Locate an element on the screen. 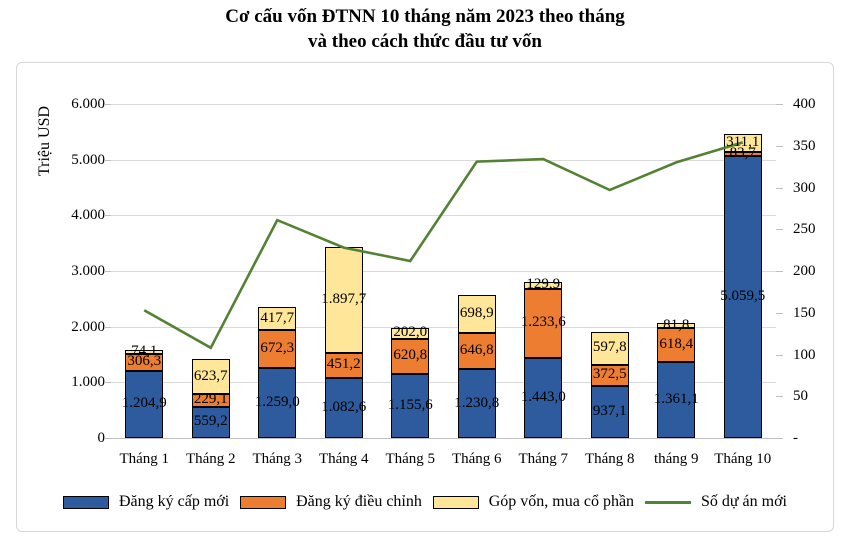 This screenshot has height=548, width=850. data-label: 417,7 is located at coordinates (277, 317).